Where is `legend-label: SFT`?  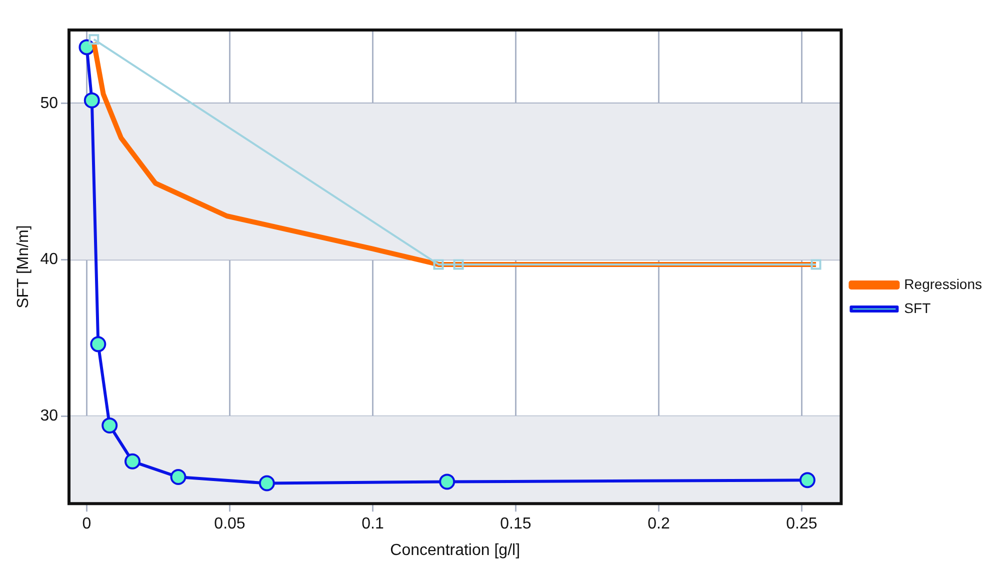
legend-label: SFT is located at coordinates (918, 308).